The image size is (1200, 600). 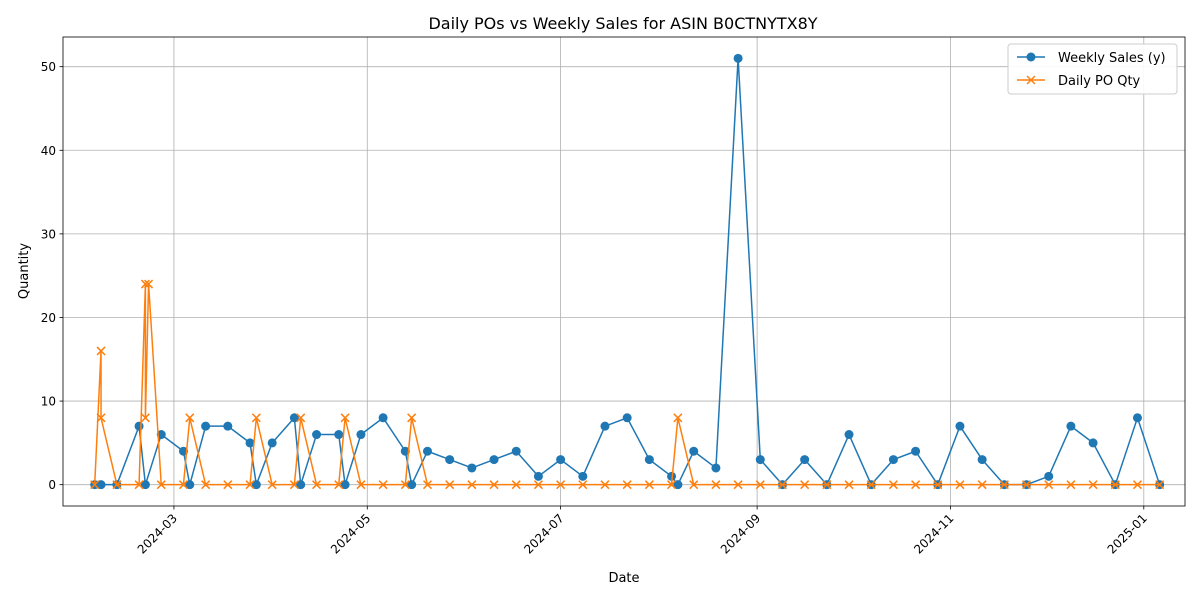 What do you see at coordinates (48, 151) in the screenshot?
I see `y-tick-label: 40` at bounding box center [48, 151].